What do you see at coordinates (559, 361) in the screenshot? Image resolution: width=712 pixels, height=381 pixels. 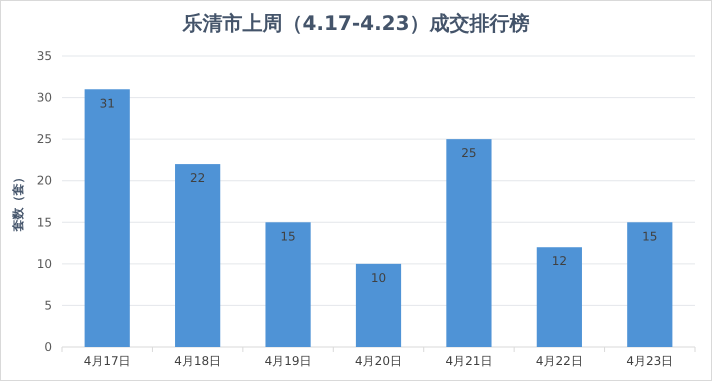 I see `x-tick-label: 4月22日` at bounding box center [559, 361].